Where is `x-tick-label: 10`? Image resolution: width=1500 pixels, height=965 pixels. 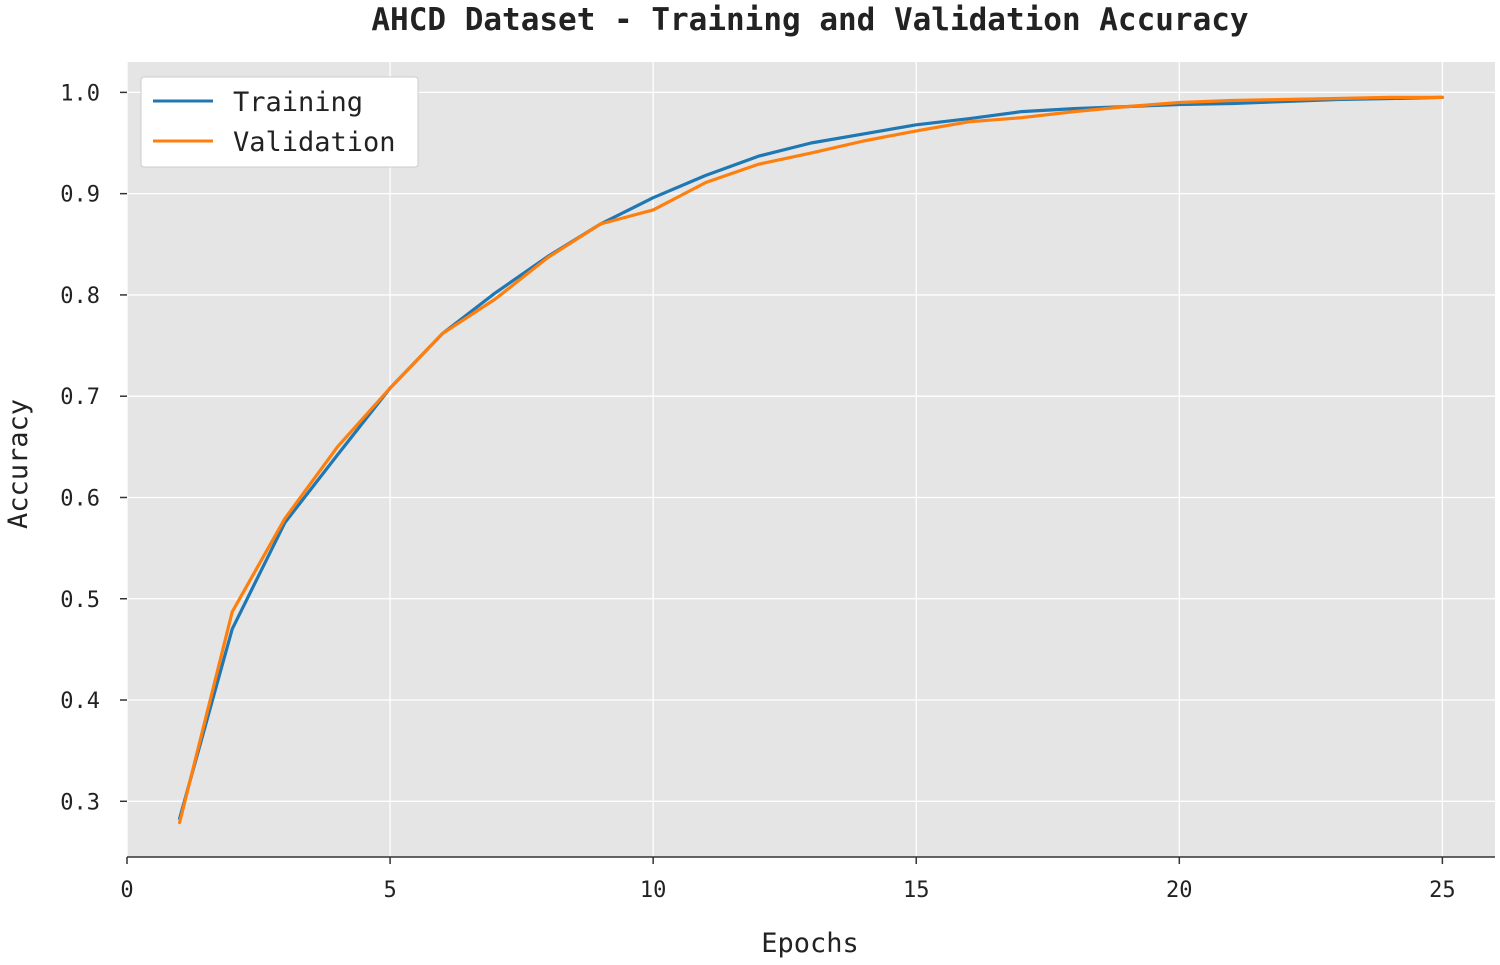
x-tick-label: 10 is located at coordinates (653, 890).